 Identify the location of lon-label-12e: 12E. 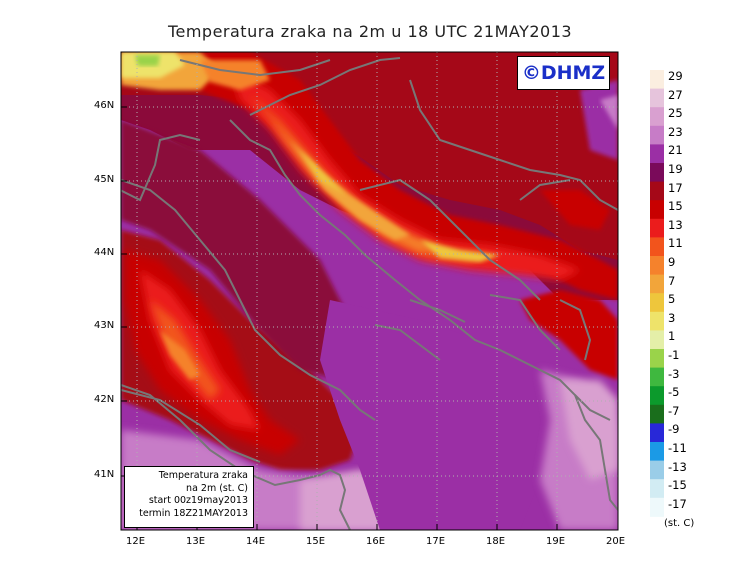
(136, 541).